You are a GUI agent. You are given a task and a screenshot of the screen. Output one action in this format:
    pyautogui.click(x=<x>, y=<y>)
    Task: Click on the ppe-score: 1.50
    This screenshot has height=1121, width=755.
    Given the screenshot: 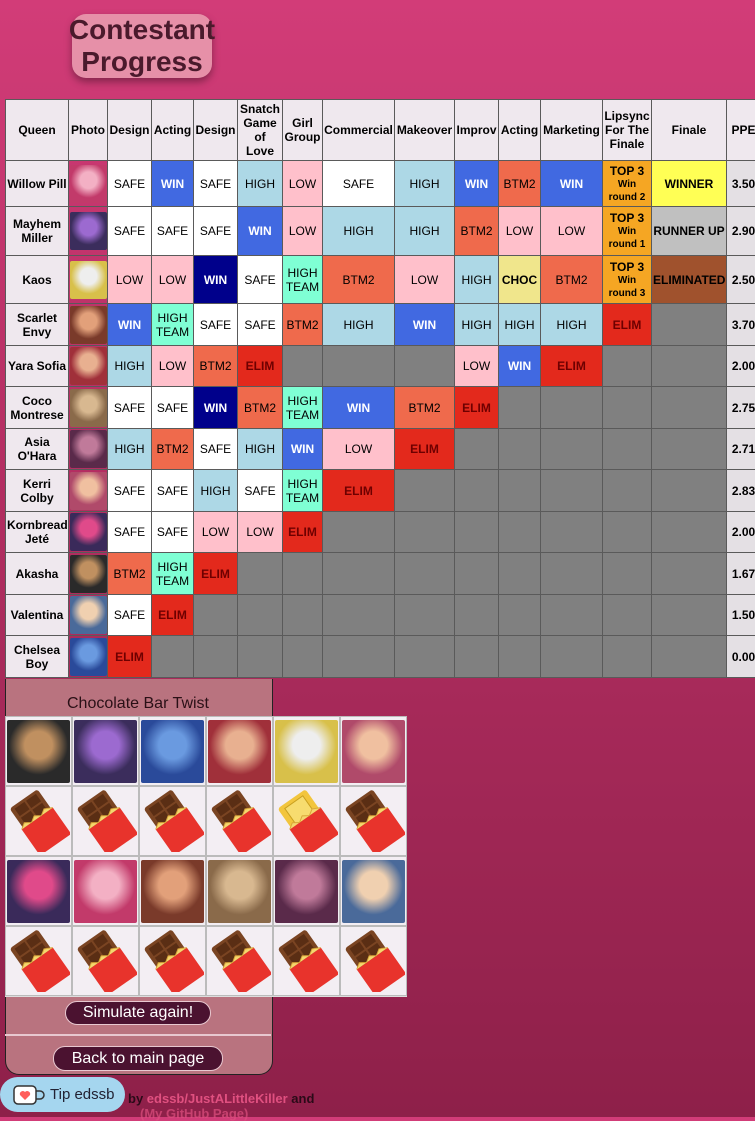 What is the action you would take?
    pyautogui.click(x=741, y=615)
    